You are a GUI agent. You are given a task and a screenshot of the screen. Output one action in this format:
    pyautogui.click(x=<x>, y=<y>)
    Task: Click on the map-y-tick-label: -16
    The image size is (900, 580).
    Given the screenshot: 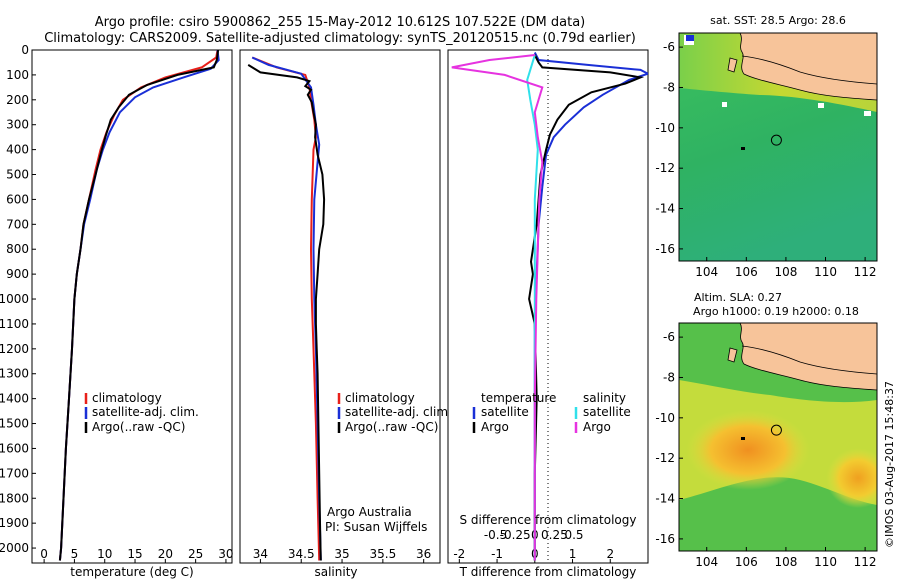 What is the action you would take?
    pyautogui.click(x=665, y=249)
    